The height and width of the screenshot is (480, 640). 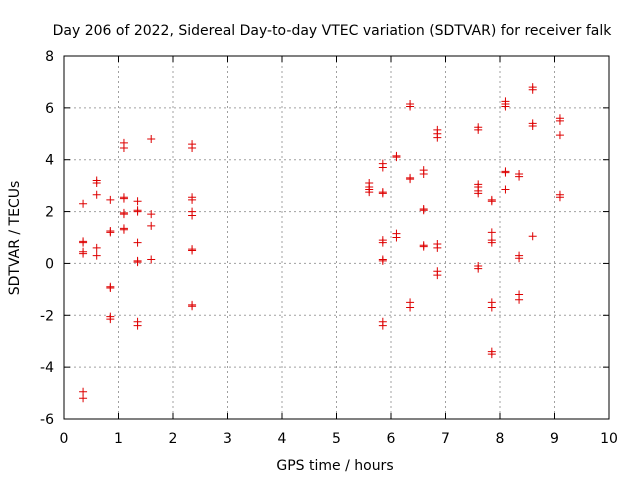 I want to click on x-tick-label: 7, so click(x=445, y=439).